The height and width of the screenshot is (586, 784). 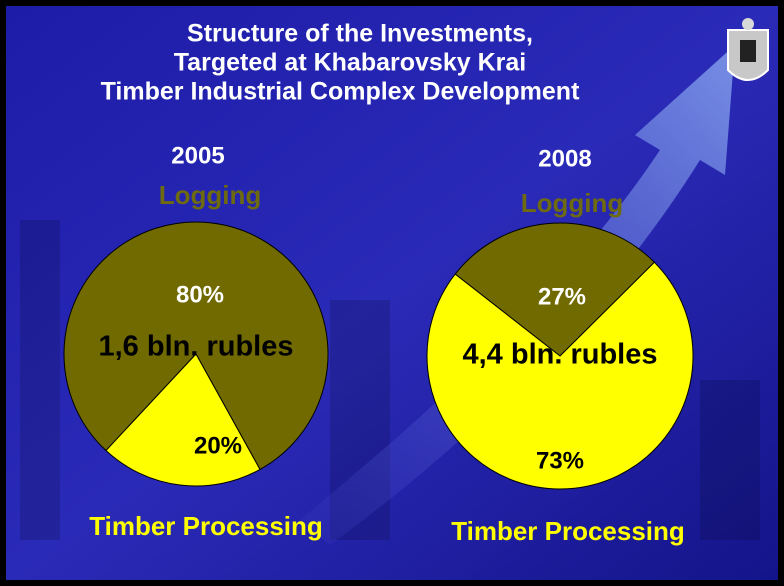 I want to click on title-line: Timber Industrial Complex Development, so click(x=340, y=92).